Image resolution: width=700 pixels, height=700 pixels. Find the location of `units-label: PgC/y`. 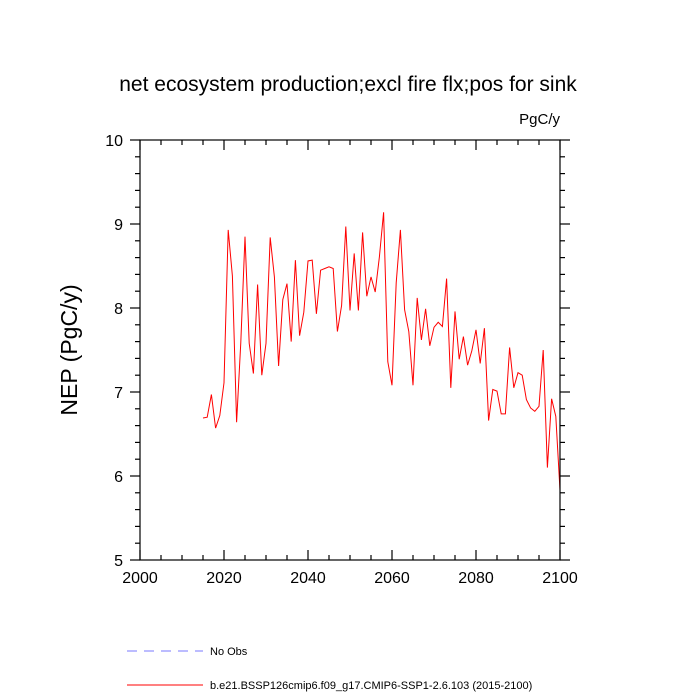

units-label: PgC/y is located at coordinates (539, 119).